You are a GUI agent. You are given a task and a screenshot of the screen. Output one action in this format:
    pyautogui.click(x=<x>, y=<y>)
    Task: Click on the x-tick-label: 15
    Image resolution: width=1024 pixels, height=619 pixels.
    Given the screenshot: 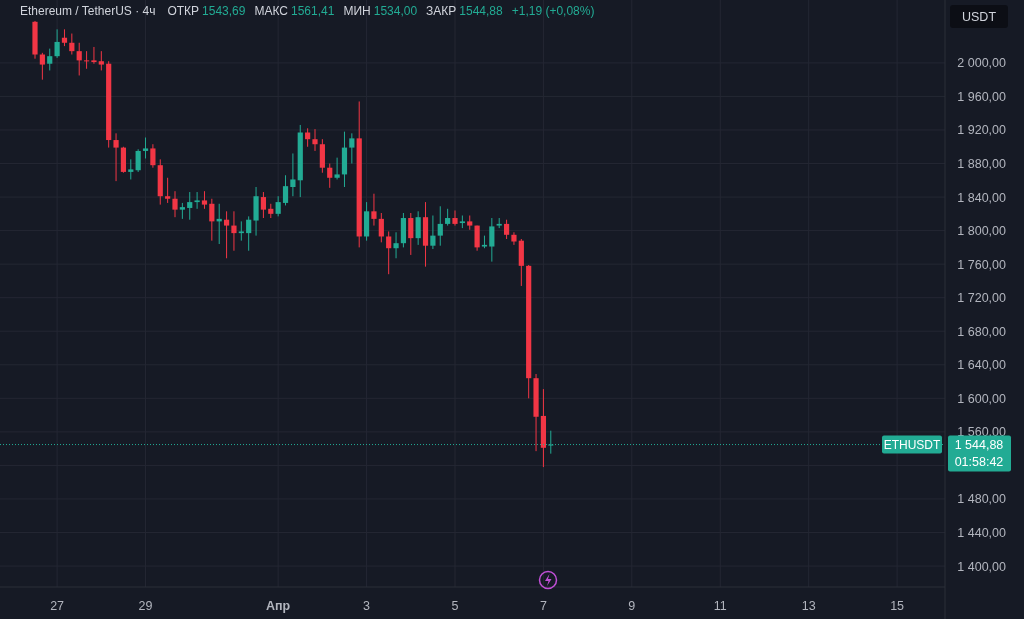 What is the action you would take?
    pyautogui.click(x=897, y=606)
    